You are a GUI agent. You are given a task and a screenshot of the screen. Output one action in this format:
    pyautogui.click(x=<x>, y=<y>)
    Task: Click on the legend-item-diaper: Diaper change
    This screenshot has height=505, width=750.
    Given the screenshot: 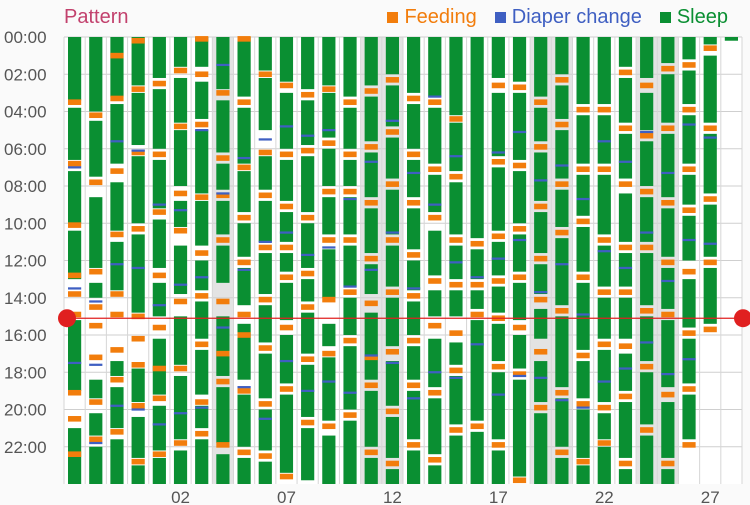 What is the action you would take?
    pyautogui.click(x=568, y=17)
    